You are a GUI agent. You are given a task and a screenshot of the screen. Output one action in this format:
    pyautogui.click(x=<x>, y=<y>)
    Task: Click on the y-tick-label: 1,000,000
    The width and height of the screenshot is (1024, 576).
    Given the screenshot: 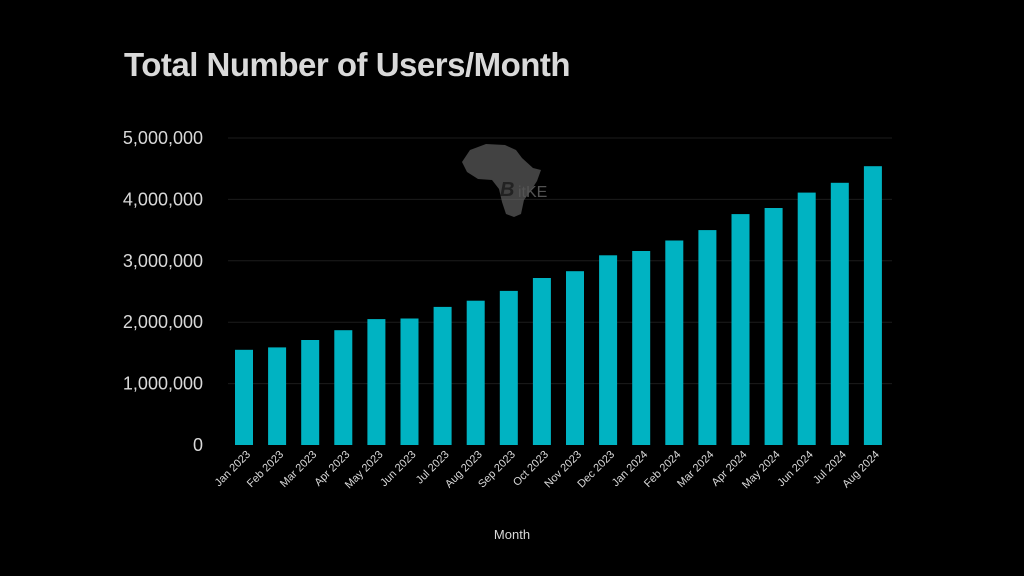 What is the action you would take?
    pyautogui.click(x=163, y=384)
    